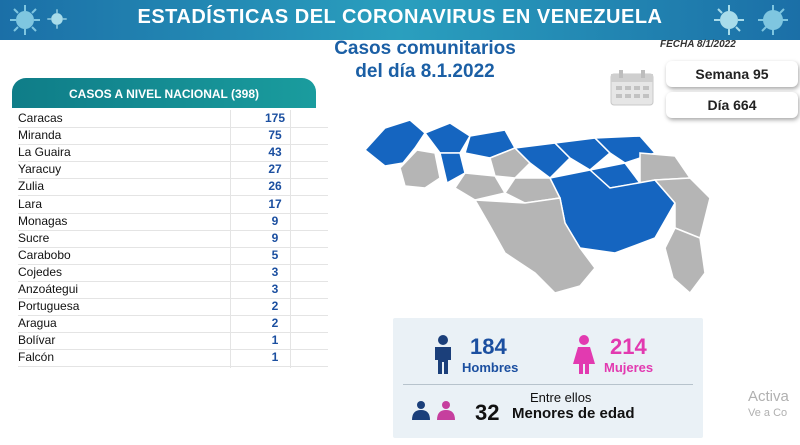  I want to click on state-row: Miranda 75, so click(173, 136).